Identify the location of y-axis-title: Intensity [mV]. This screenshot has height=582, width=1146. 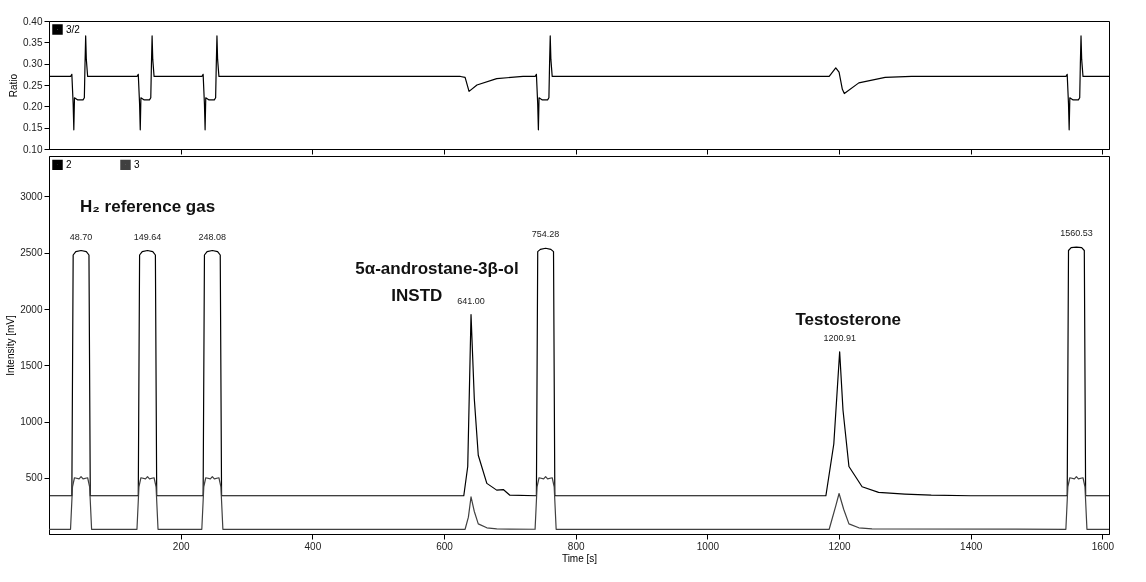
(11, 345).